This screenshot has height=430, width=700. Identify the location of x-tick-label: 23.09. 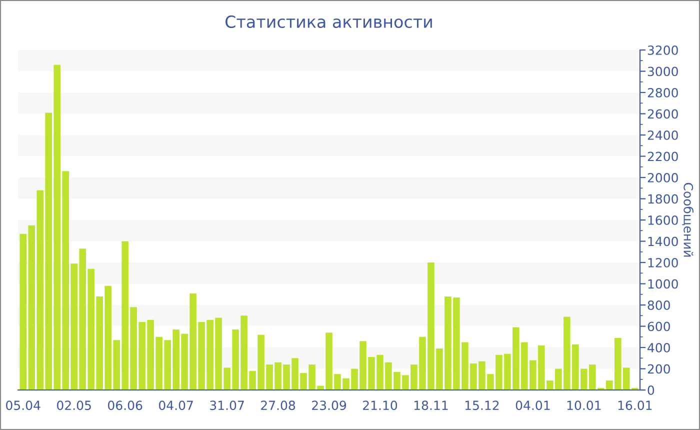
(329, 405).